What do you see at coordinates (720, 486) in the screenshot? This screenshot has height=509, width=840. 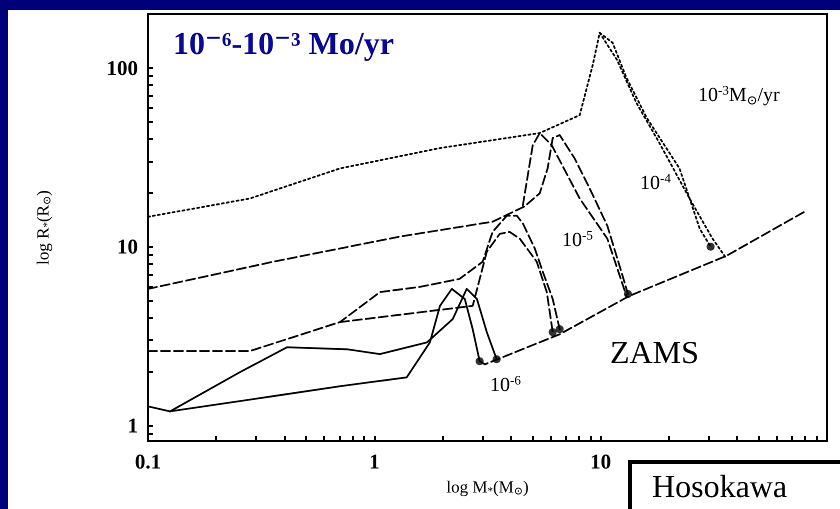 I see `text: Hosokawa` at bounding box center [720, 486].